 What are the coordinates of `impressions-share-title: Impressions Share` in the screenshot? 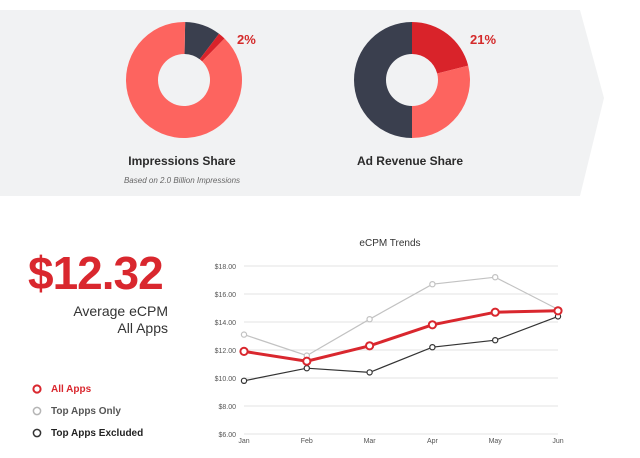 It's located at (182, 161).